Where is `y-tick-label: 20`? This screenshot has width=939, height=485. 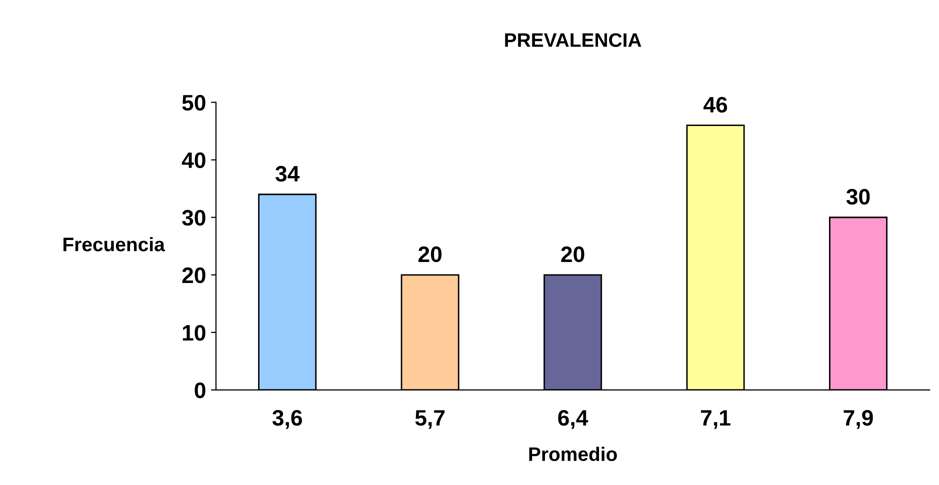
y-tick-label: 20 is located at coordinates (194, 275).